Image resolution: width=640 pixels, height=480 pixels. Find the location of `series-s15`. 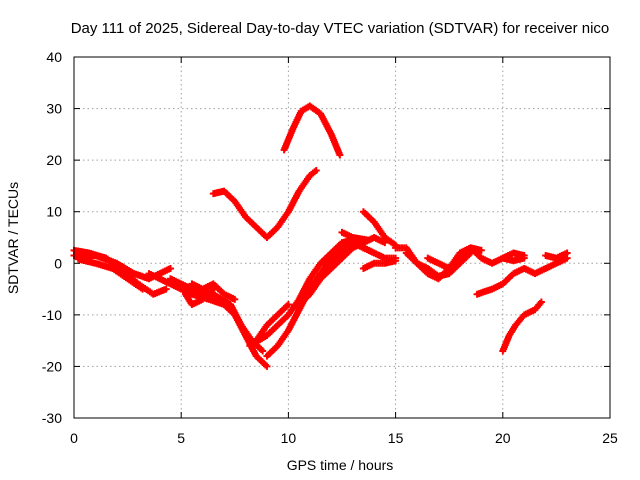

series-s15 is located at coordinates (379, 264).